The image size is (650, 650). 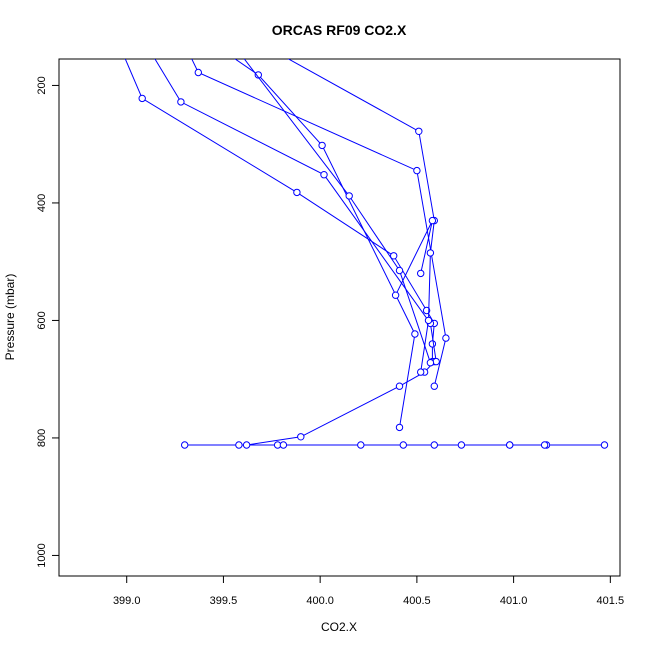 What do you see at coordinates (127, 601) in the screenshot?
I see `x-tick-label: 399.0` at bounding box center [127, 601].